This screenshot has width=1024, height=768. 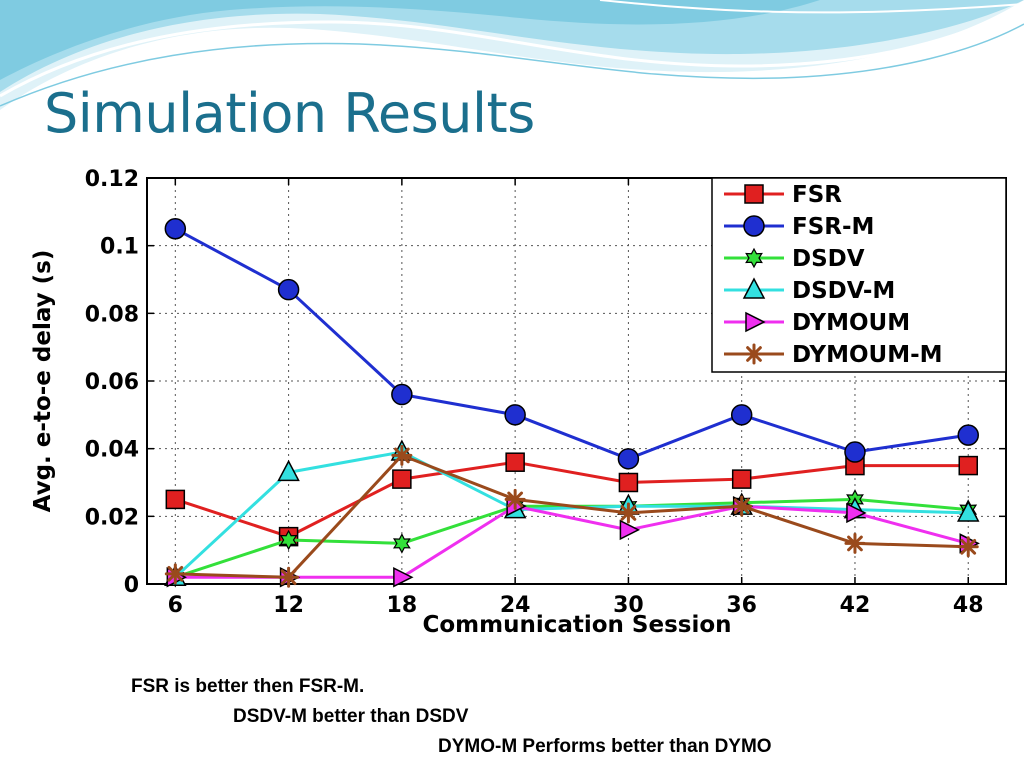 I want to click on series-line-dymoum-m, so click(x=572, y=516).